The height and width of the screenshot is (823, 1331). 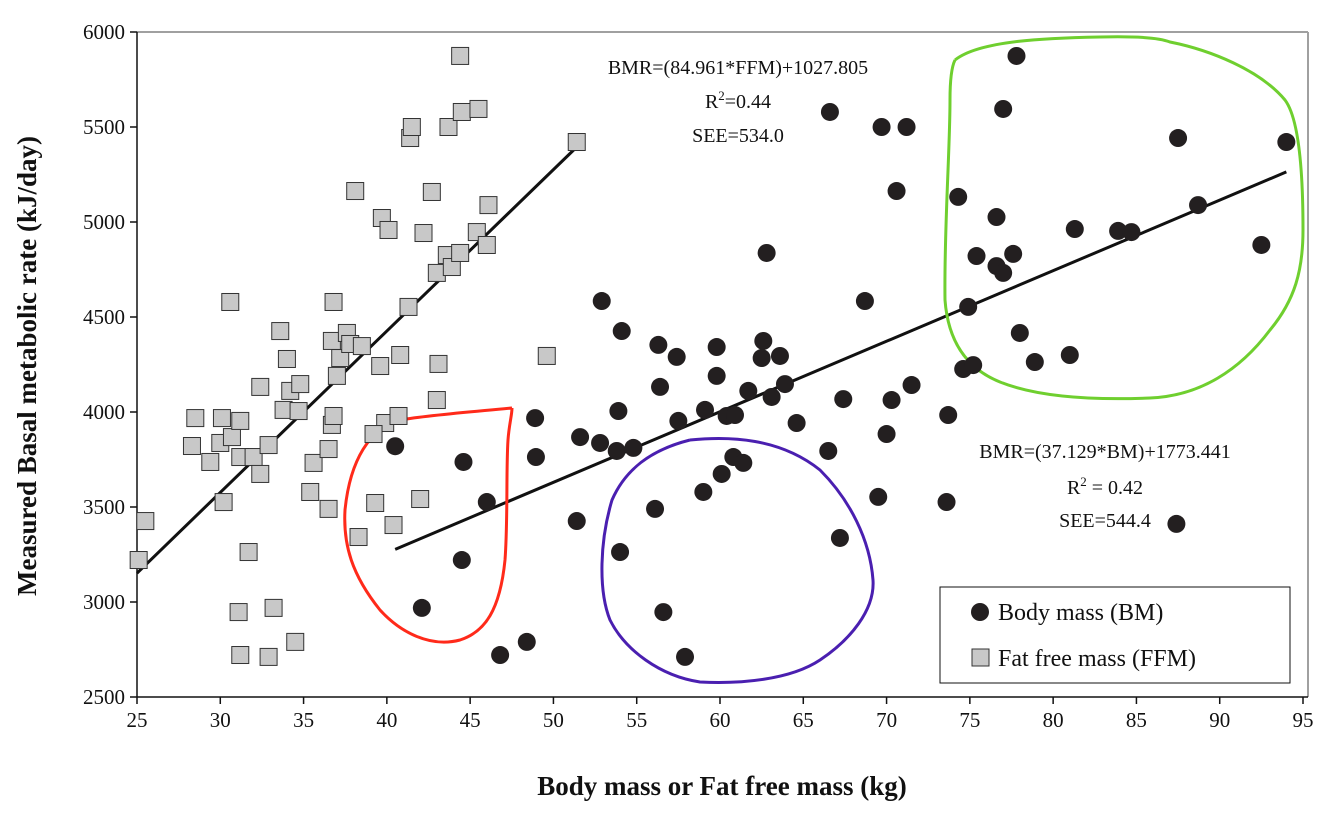 What do you see at coordinates (104, 317) in the screenshot?
I see `y-tick-label: 4500` at bounding box center [104, 317].